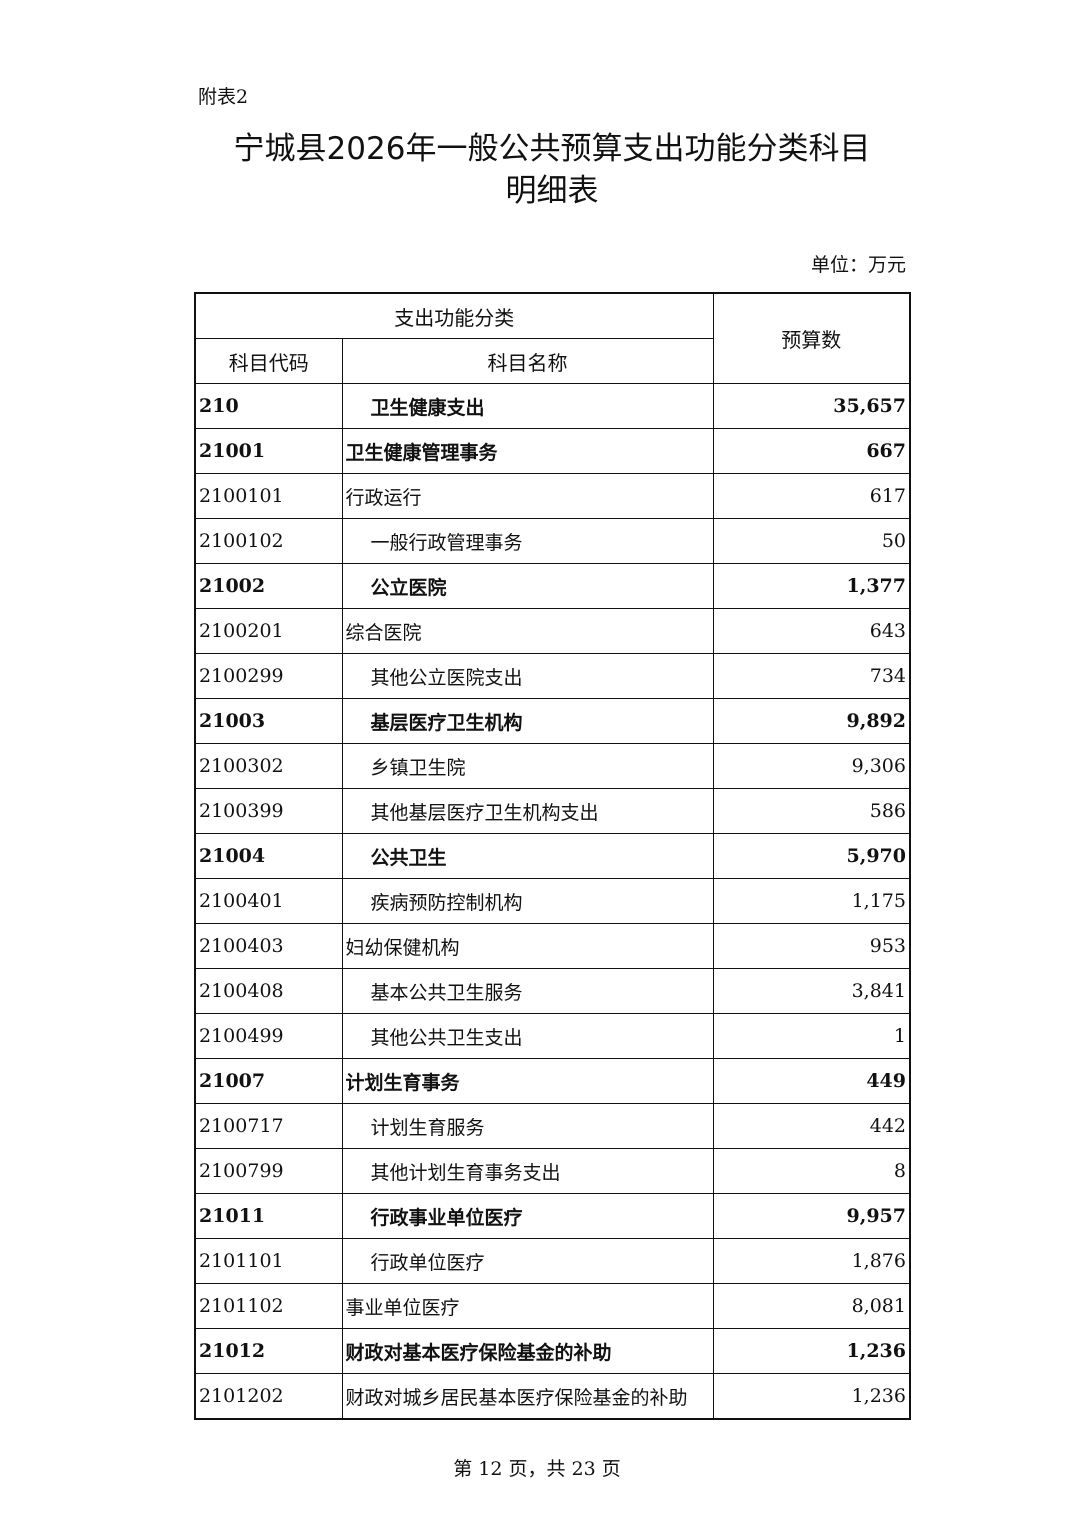 Image resolution: width=1074 pixels, height=1520 pixels. I want to click on page-number: 第 12 页，共 23 页, so click(537, 1469).